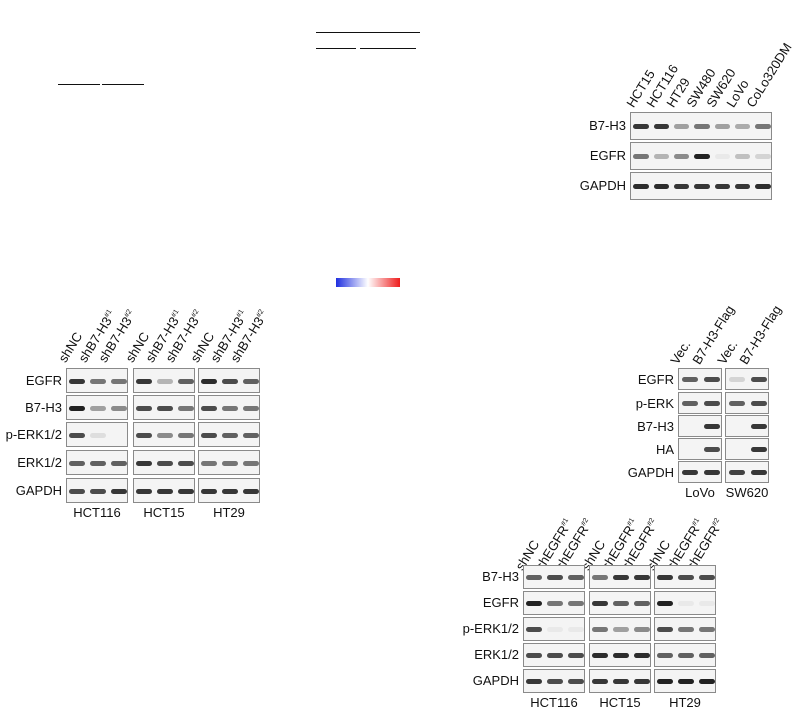 This screenshot has height=718, width=798. I want to click on blot-e-erk1/2, so click(164, 462).